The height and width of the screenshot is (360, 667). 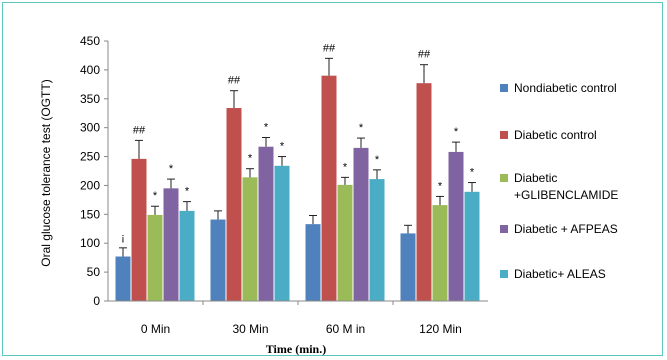 What do you see at coordinates (345, 329) in the screenshot?
I see `x-tick-label: 60 M in` at bounding box center [345, 329].